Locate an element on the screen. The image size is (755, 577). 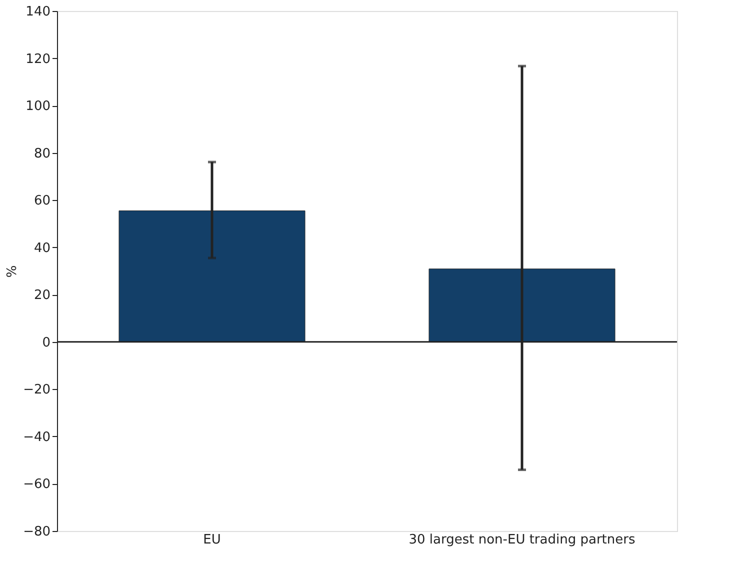
y-tick-label: 60 is located at coordinates (42, 201).